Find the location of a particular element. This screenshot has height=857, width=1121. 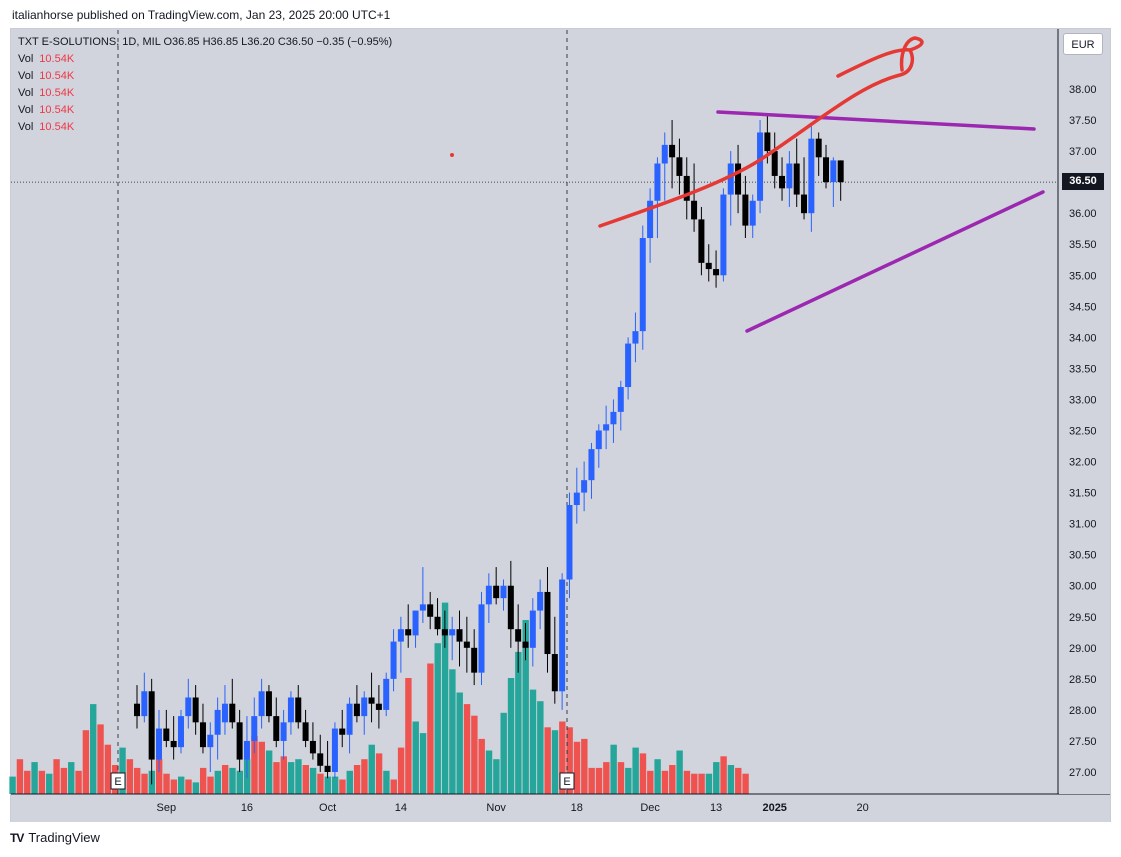

price-tick-label: 37.50 is located at coordinates (1083, 121).